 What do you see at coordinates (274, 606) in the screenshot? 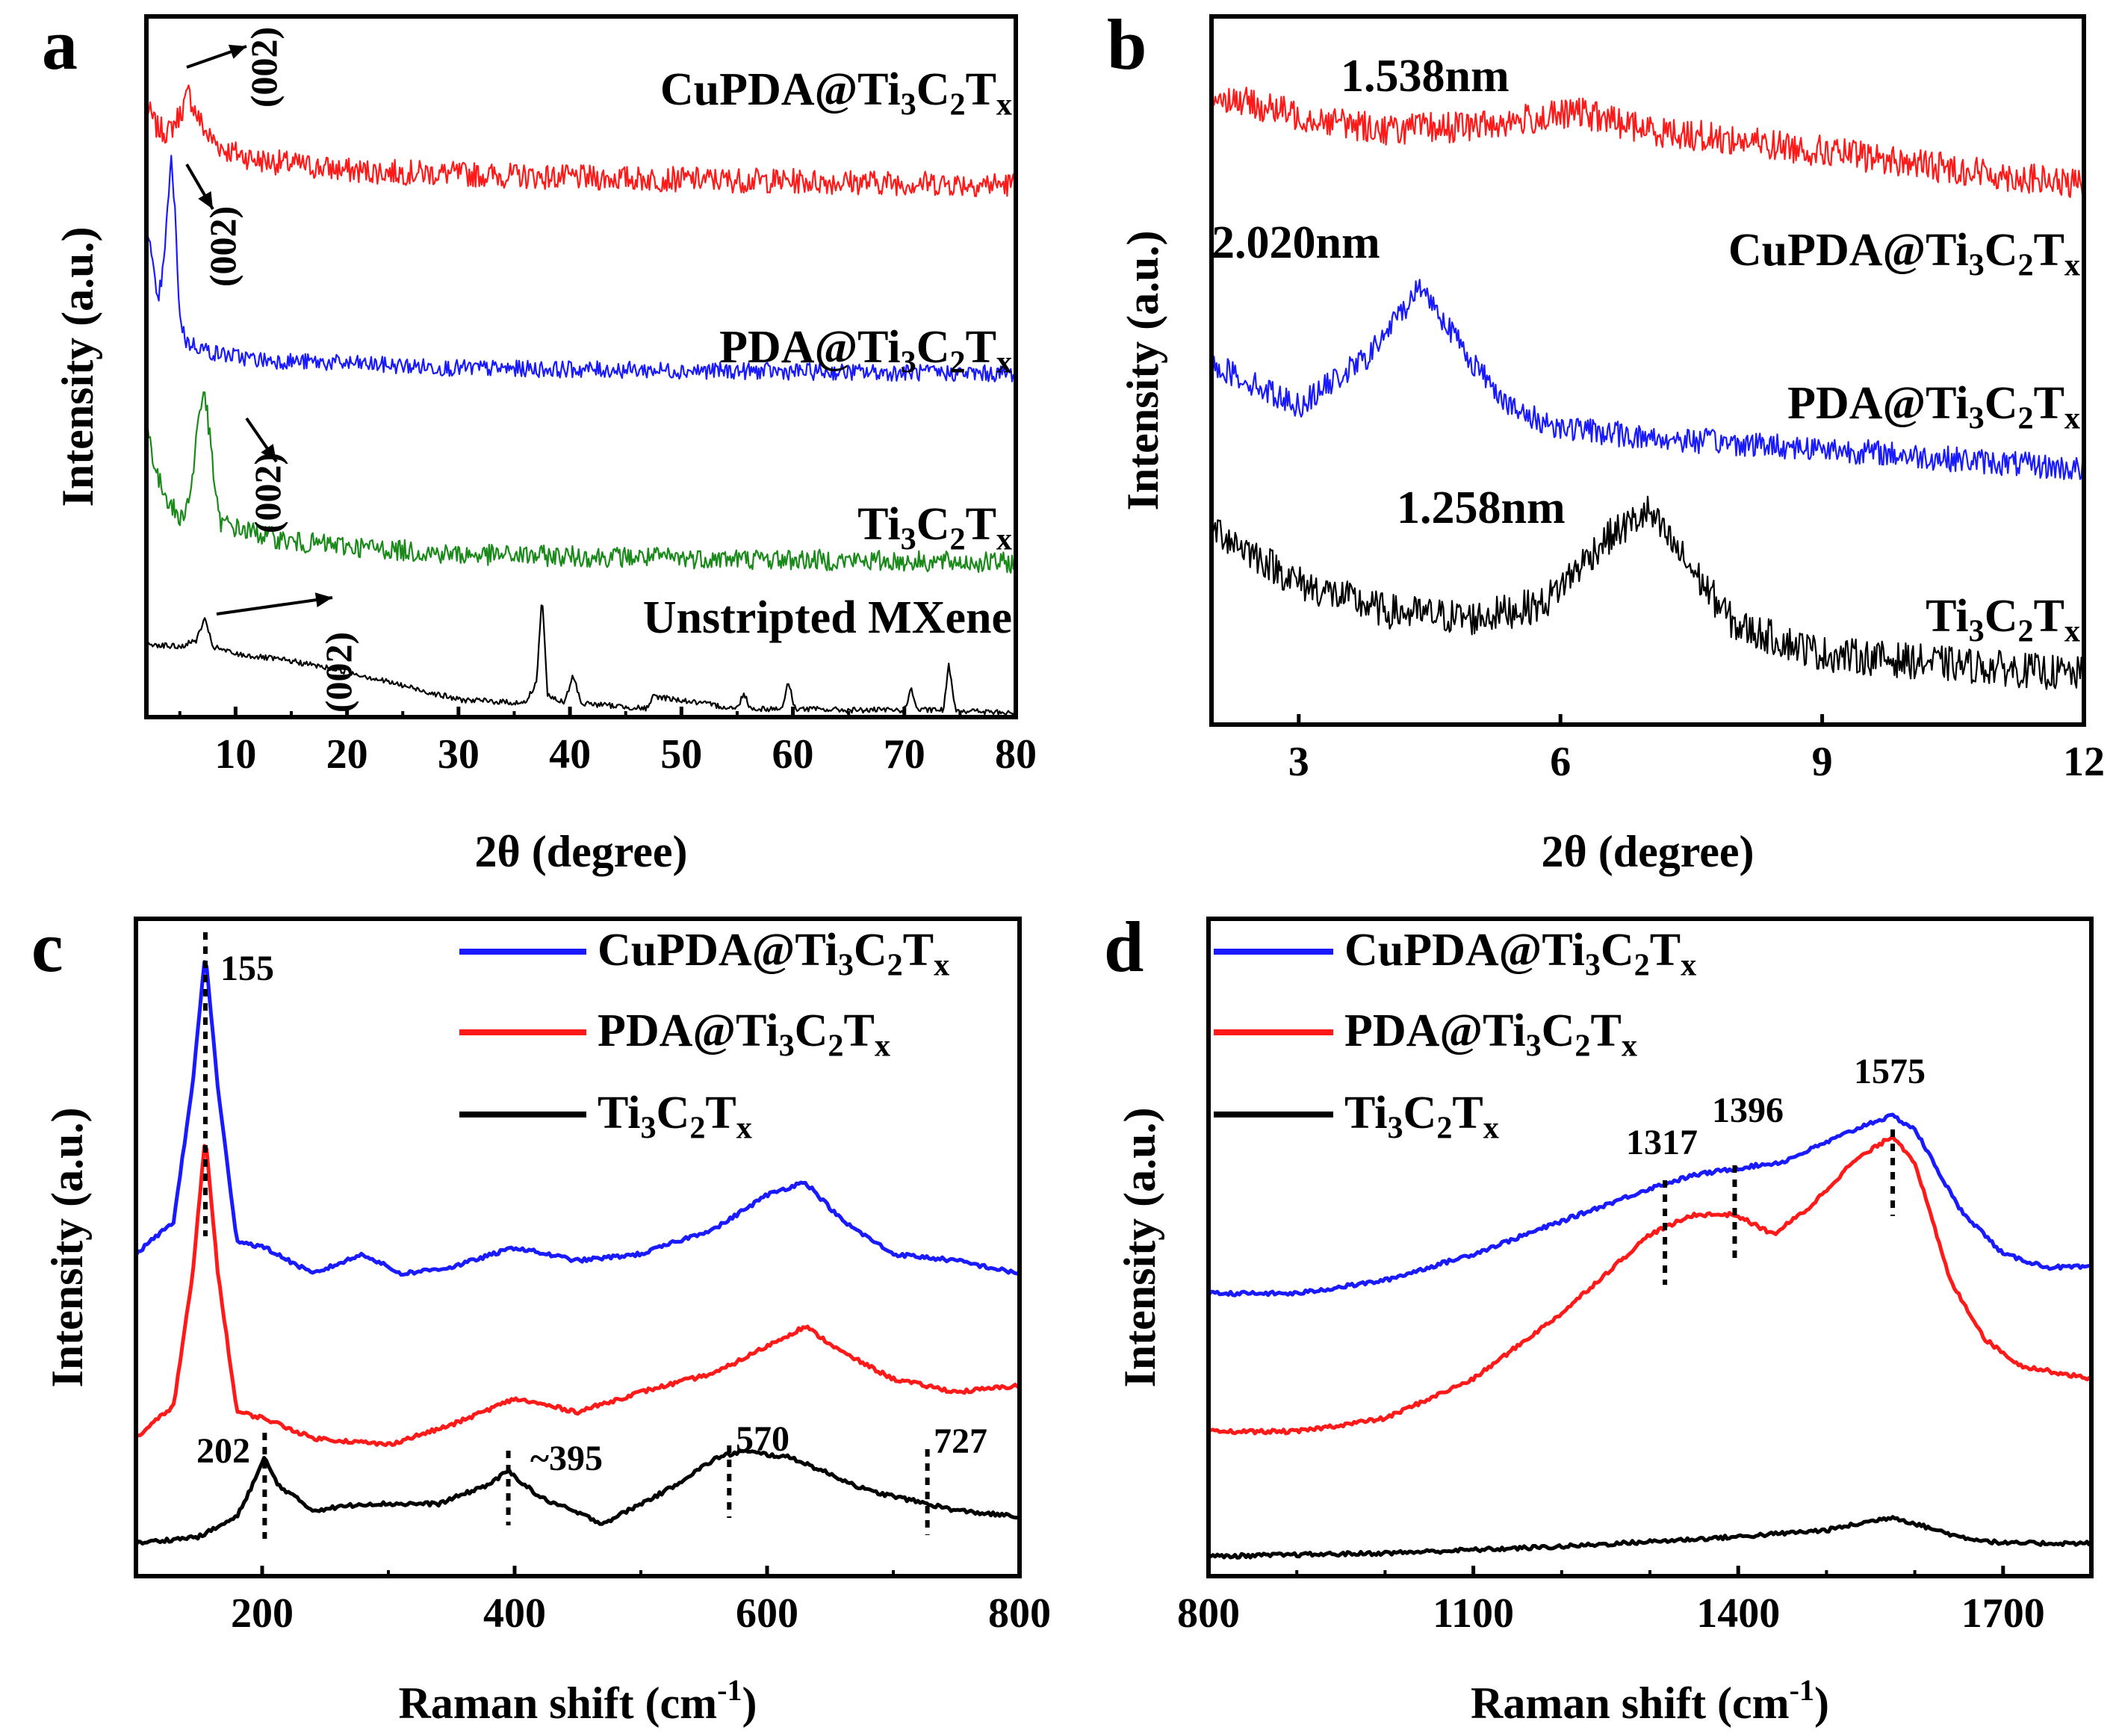
I see `annotation-arrow` at bounding box center [274, 606].